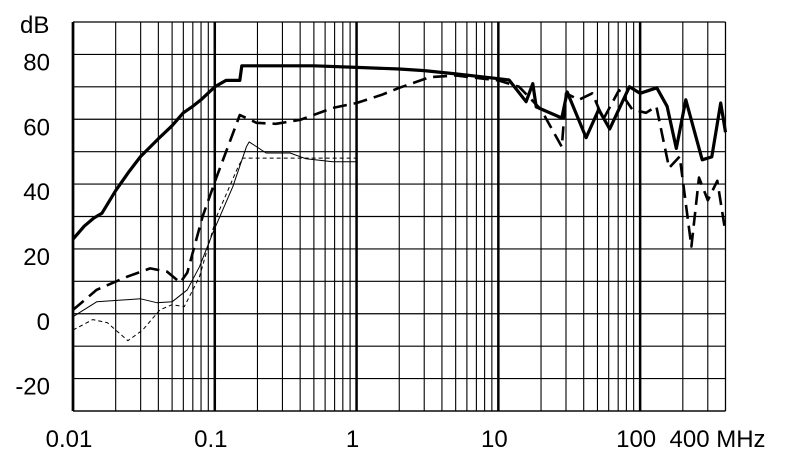 Image resolution: width=790 pixels, height=469 pixels. Describe the element at coordinates (43, 322) in the screenshot. I see `y-tick-label: 0` at that location.